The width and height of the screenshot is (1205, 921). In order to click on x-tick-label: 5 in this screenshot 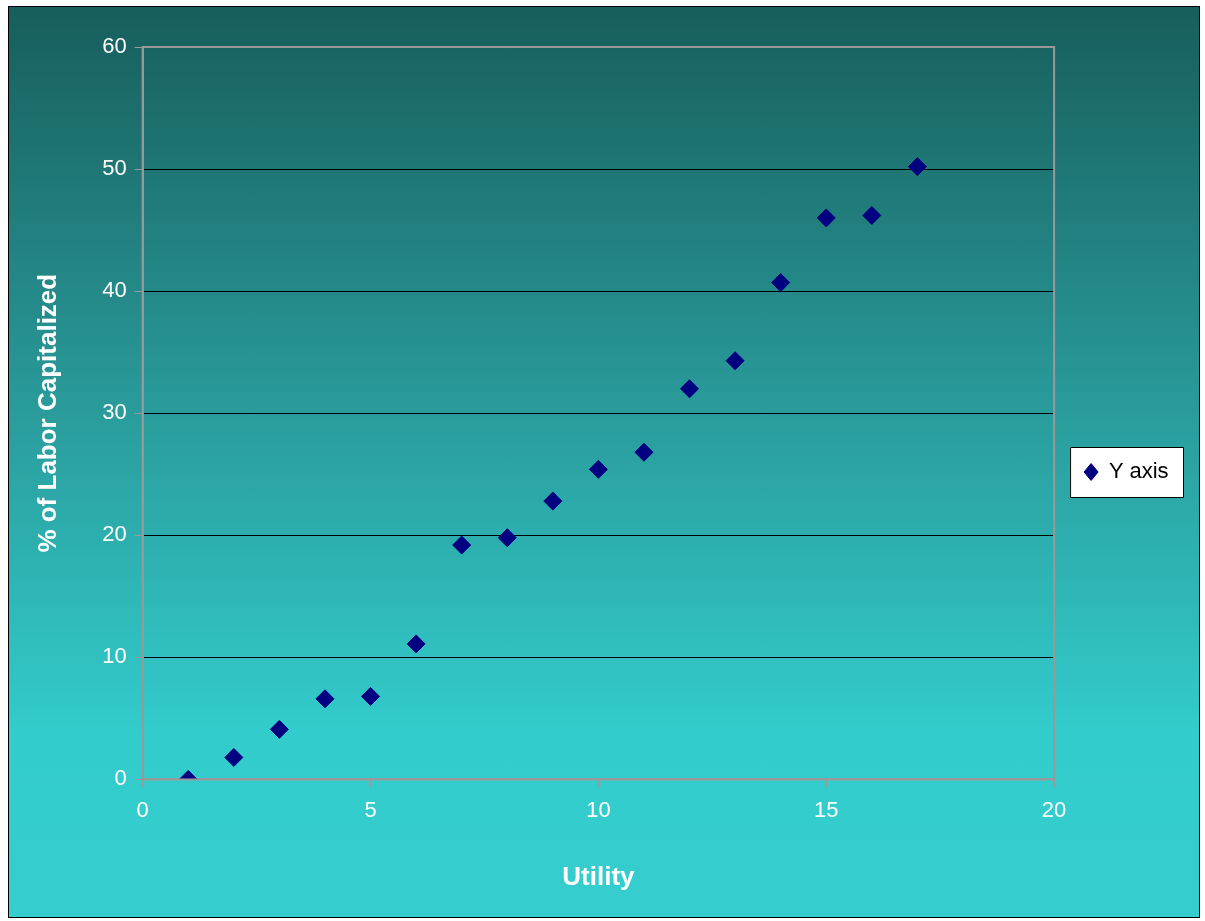, I will do `click(370, 809)`.